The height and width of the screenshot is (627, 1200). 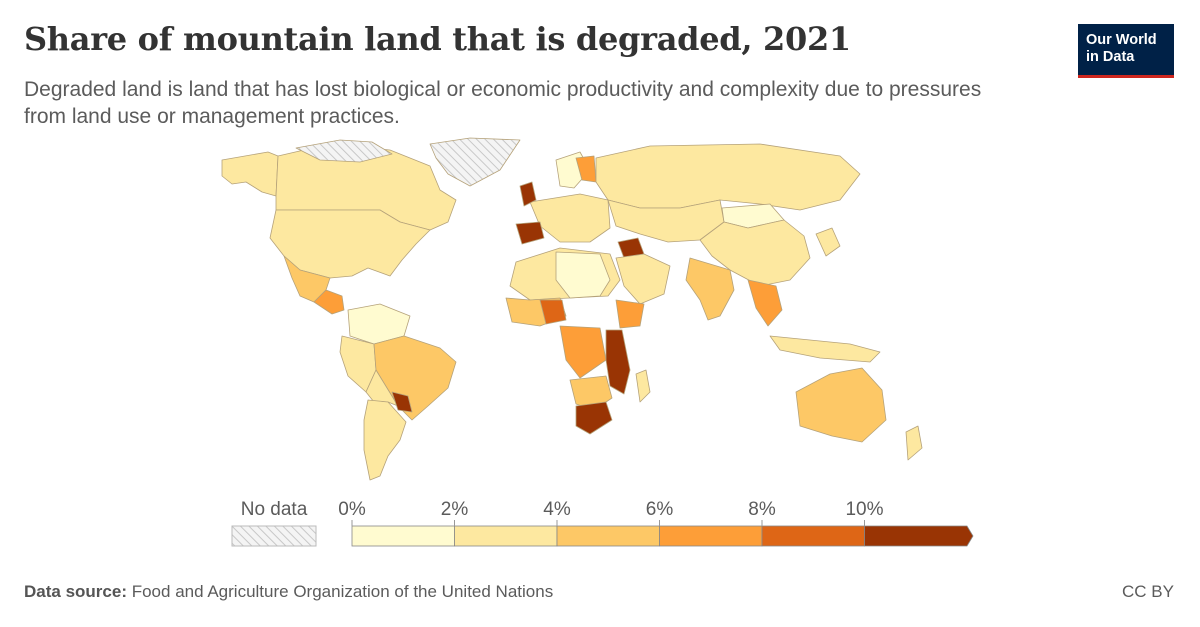 I want to click on legend-color-scale, so click(x=662, y=536).